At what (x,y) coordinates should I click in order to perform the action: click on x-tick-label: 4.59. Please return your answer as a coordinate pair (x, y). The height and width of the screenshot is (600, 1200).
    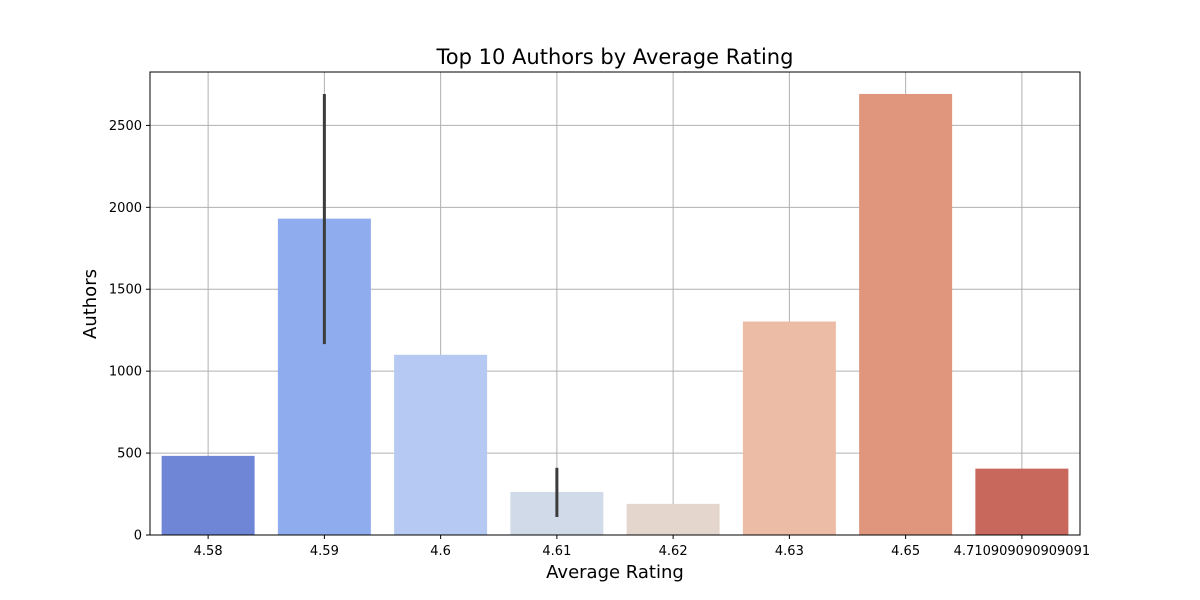
    Looking at the image, I should click on (324, 551).